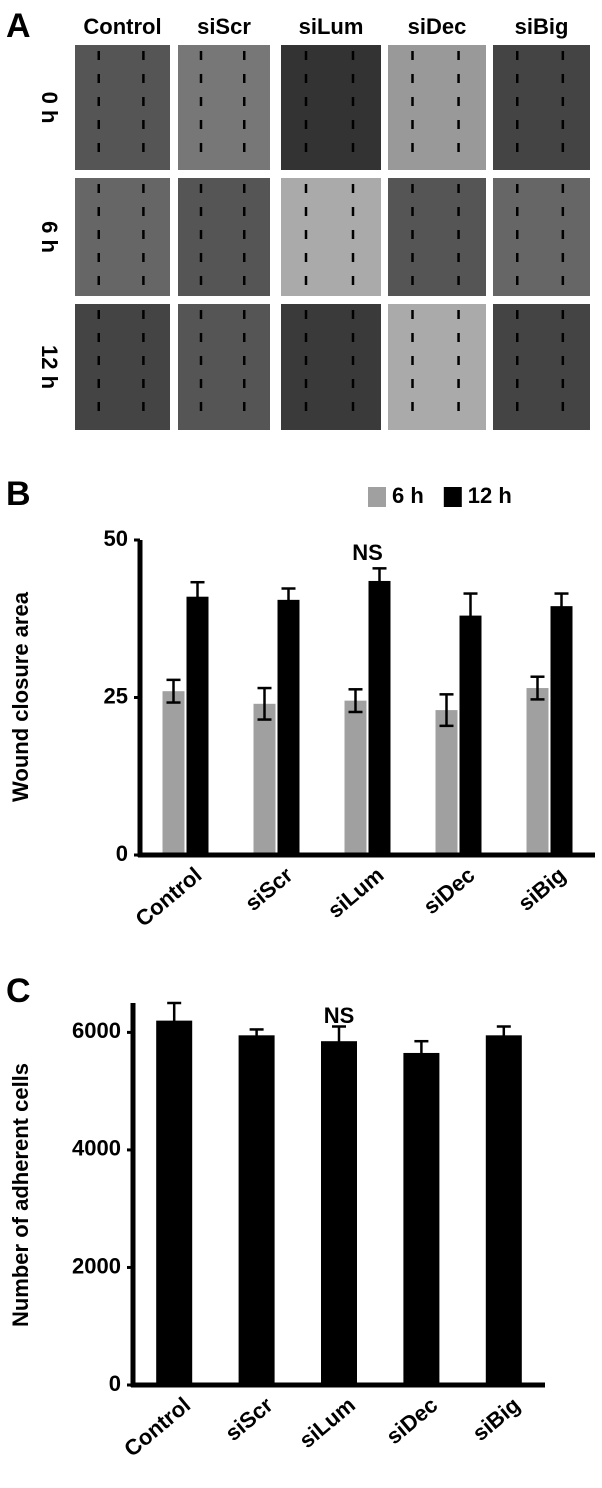  What do you see at coordinates (542, 26) in the screenshot?
I see `column-label: siBig` at bounding box center [542, 26].